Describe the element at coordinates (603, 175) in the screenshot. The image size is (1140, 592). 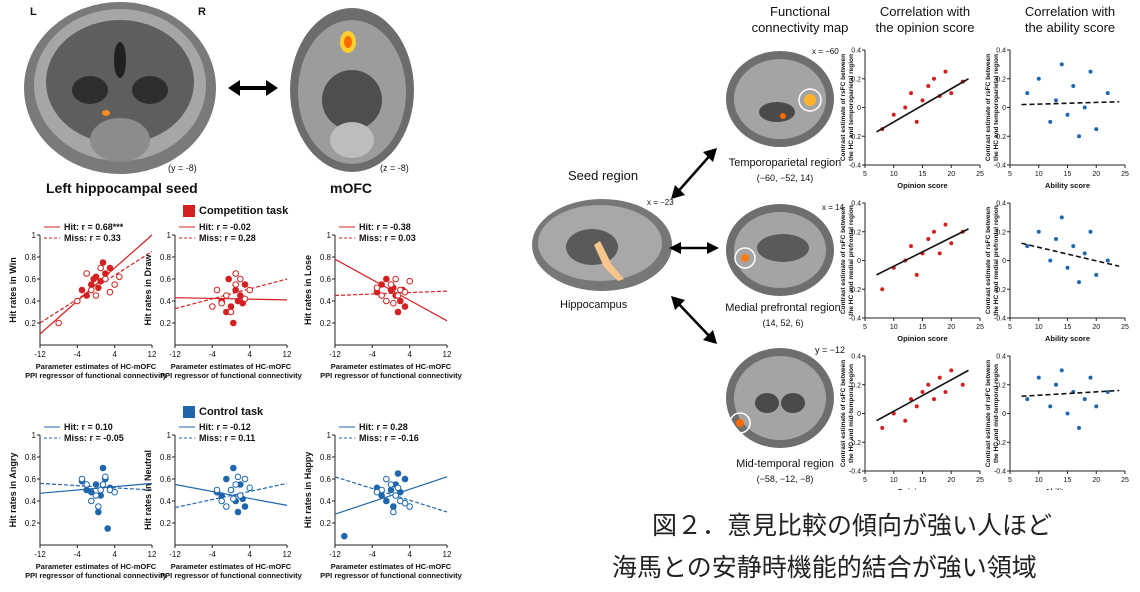
I see `seed-region-label: Seed region` at that location.